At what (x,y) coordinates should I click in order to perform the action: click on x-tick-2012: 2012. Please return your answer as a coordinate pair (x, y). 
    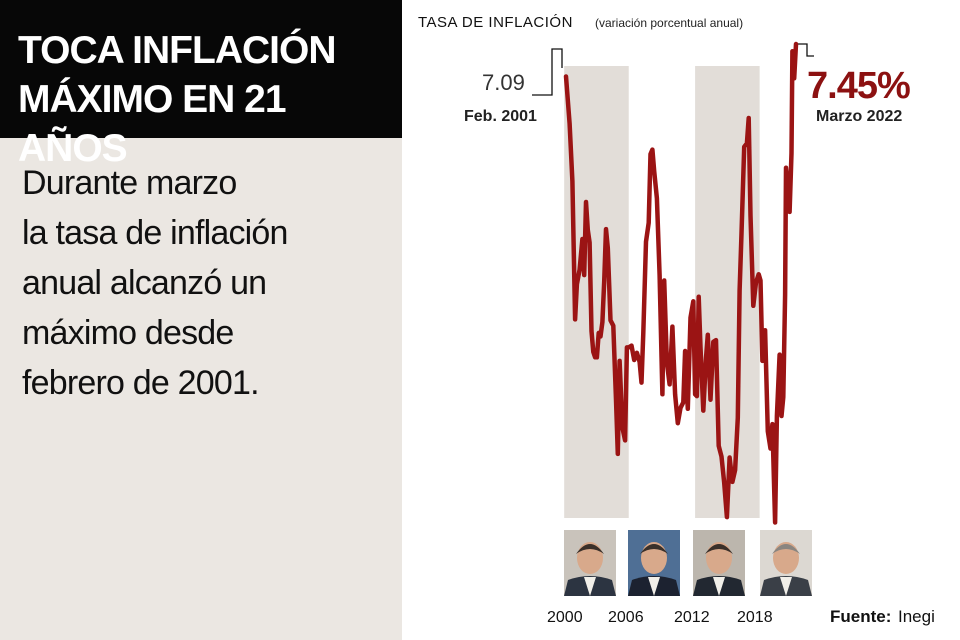
    Looking at the image, I should click on (692, 617).